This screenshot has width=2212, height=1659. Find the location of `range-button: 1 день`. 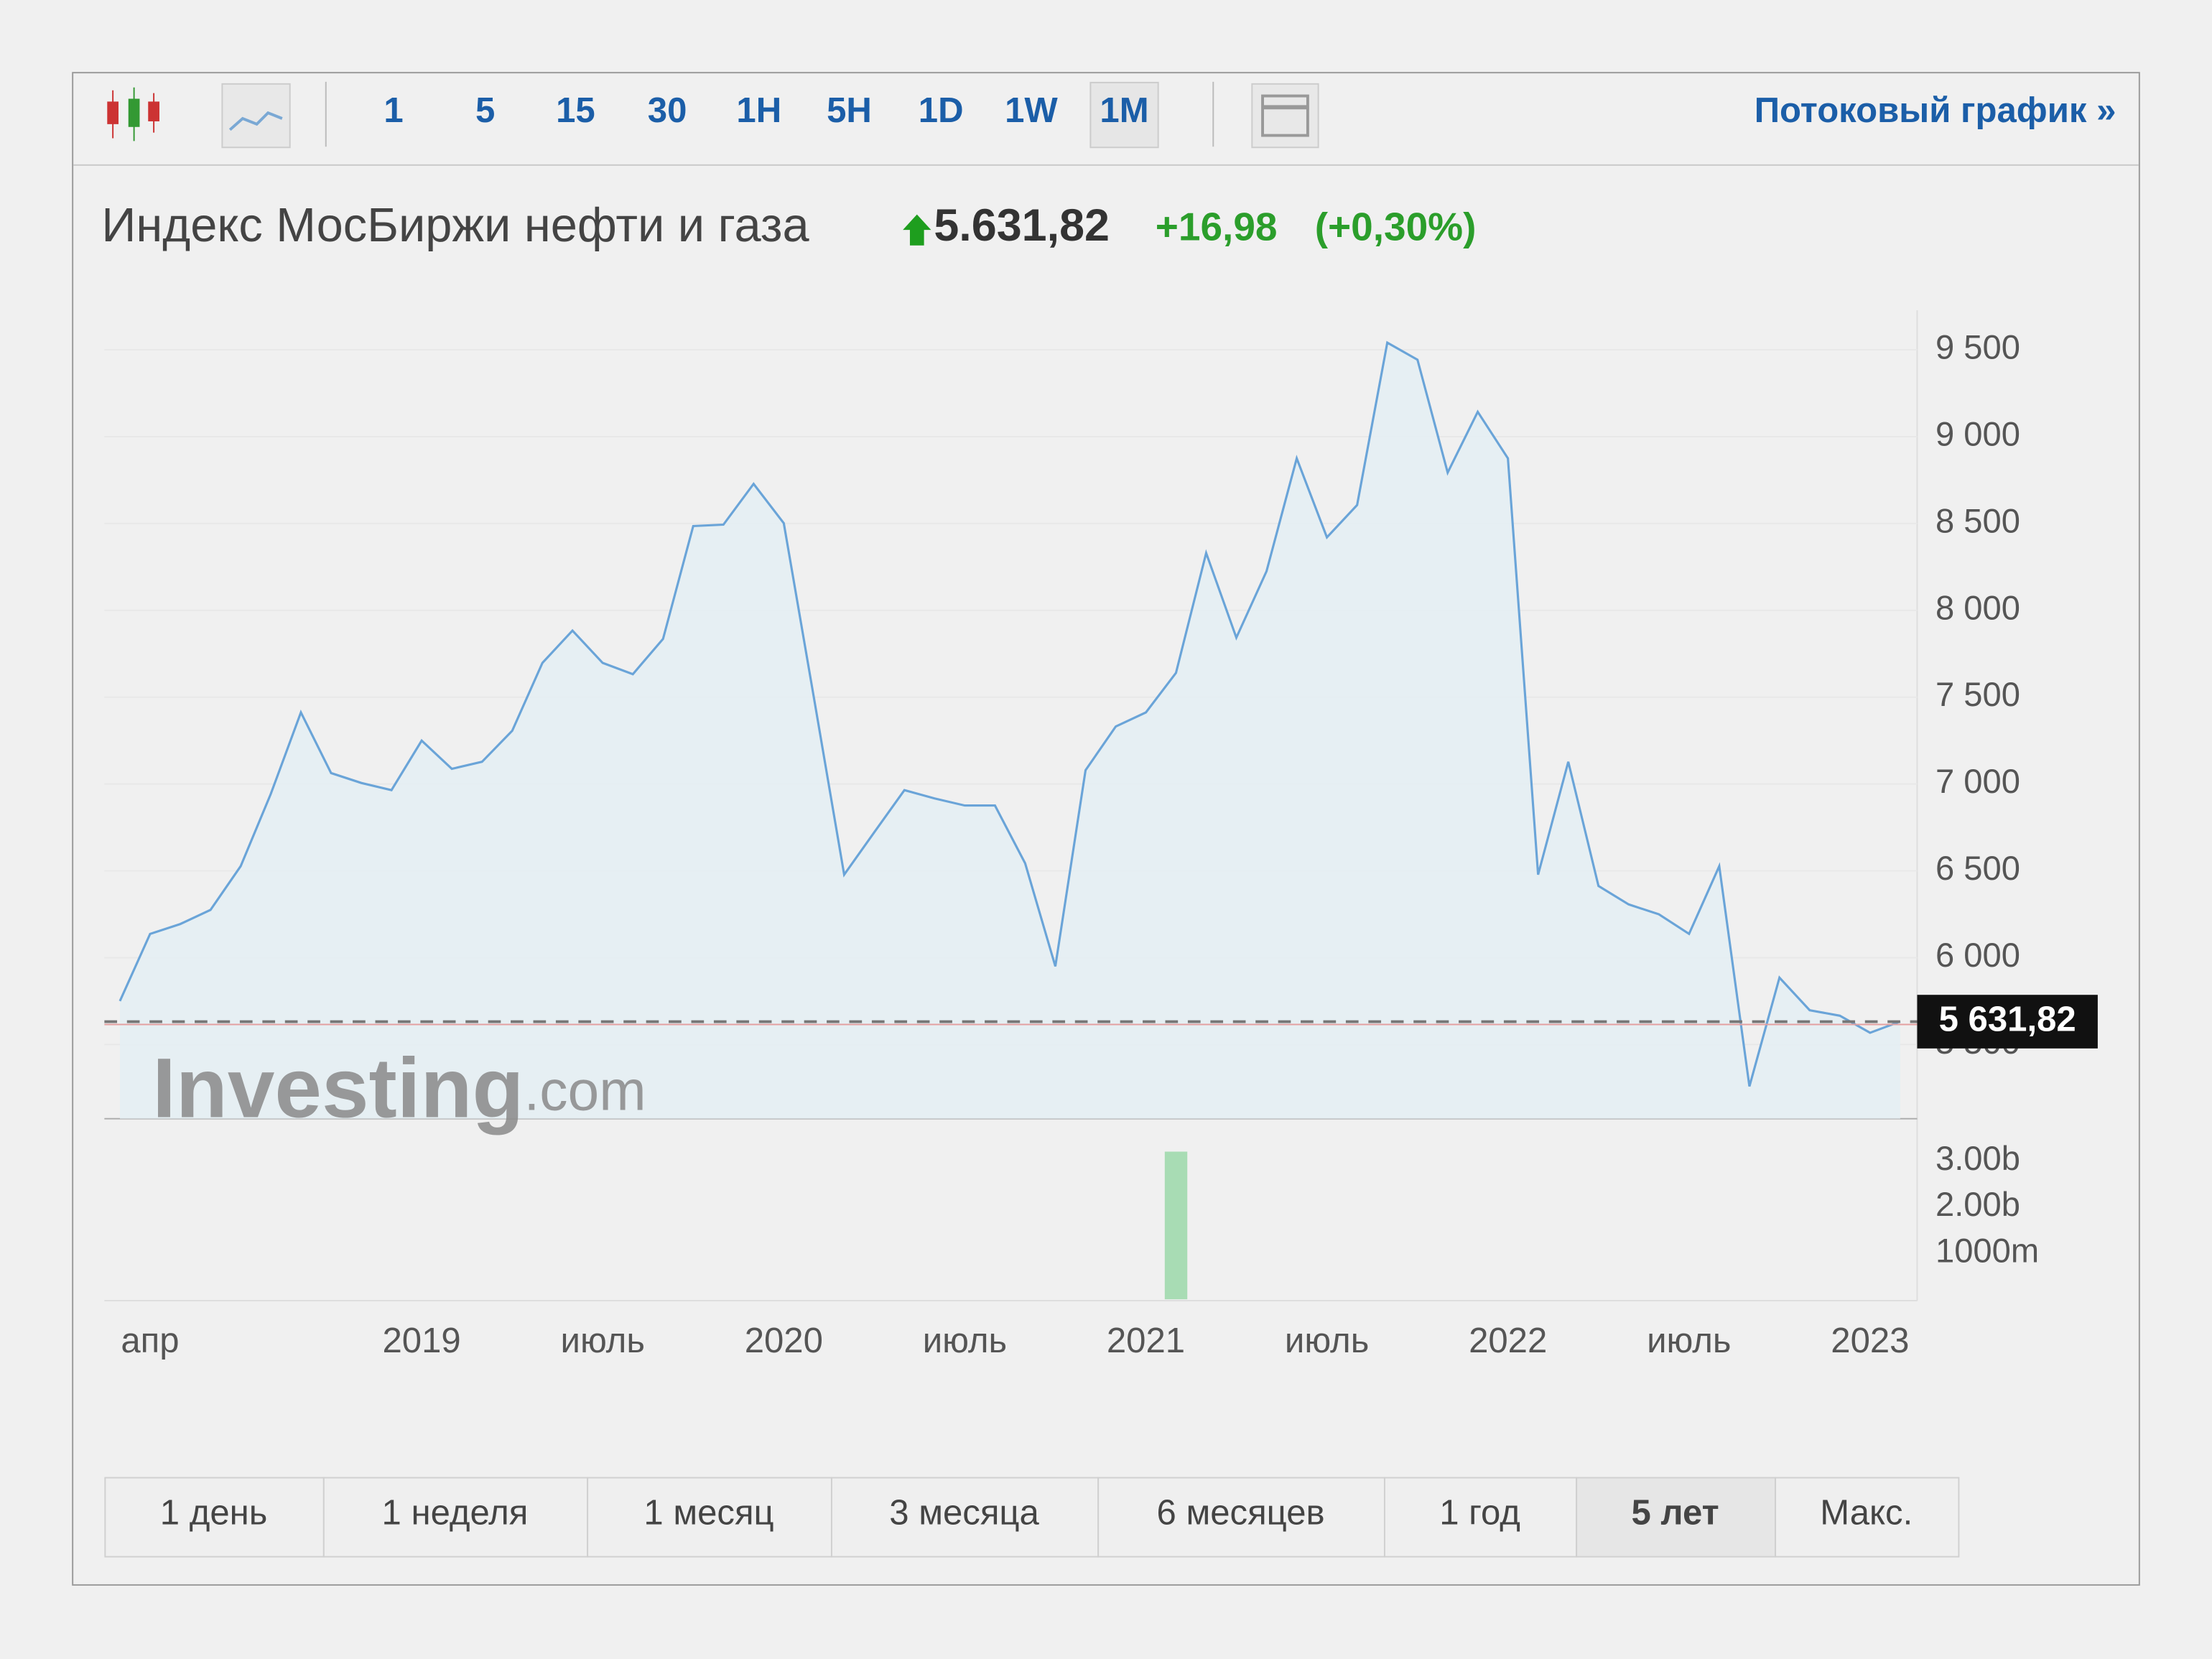

range-button: 1 день is located at coordinates (214, 1513).